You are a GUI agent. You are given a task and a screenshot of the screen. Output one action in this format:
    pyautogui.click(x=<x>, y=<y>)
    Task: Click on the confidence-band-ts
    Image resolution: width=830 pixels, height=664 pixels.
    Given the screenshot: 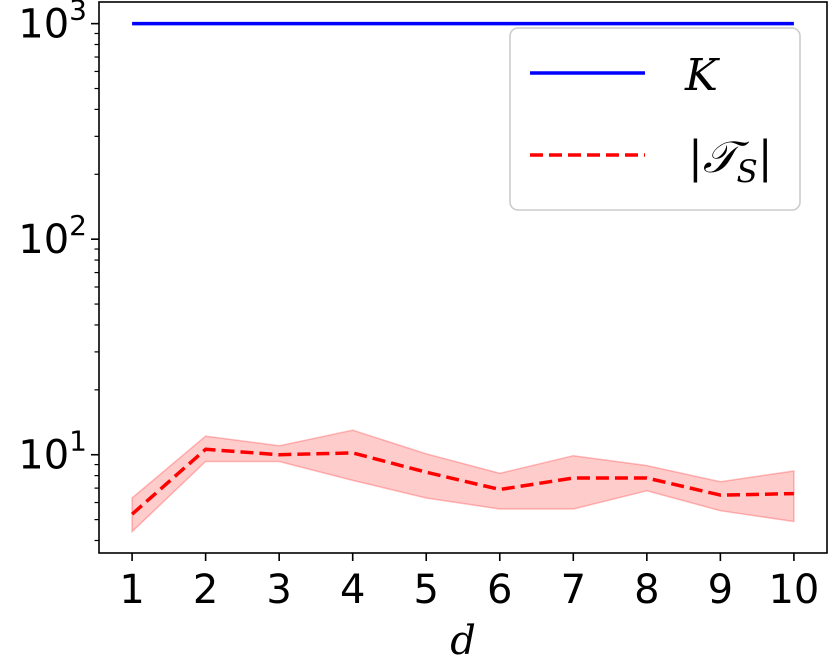 What is the action you would take?
    pyautogui.click(x=463, y=481)
    